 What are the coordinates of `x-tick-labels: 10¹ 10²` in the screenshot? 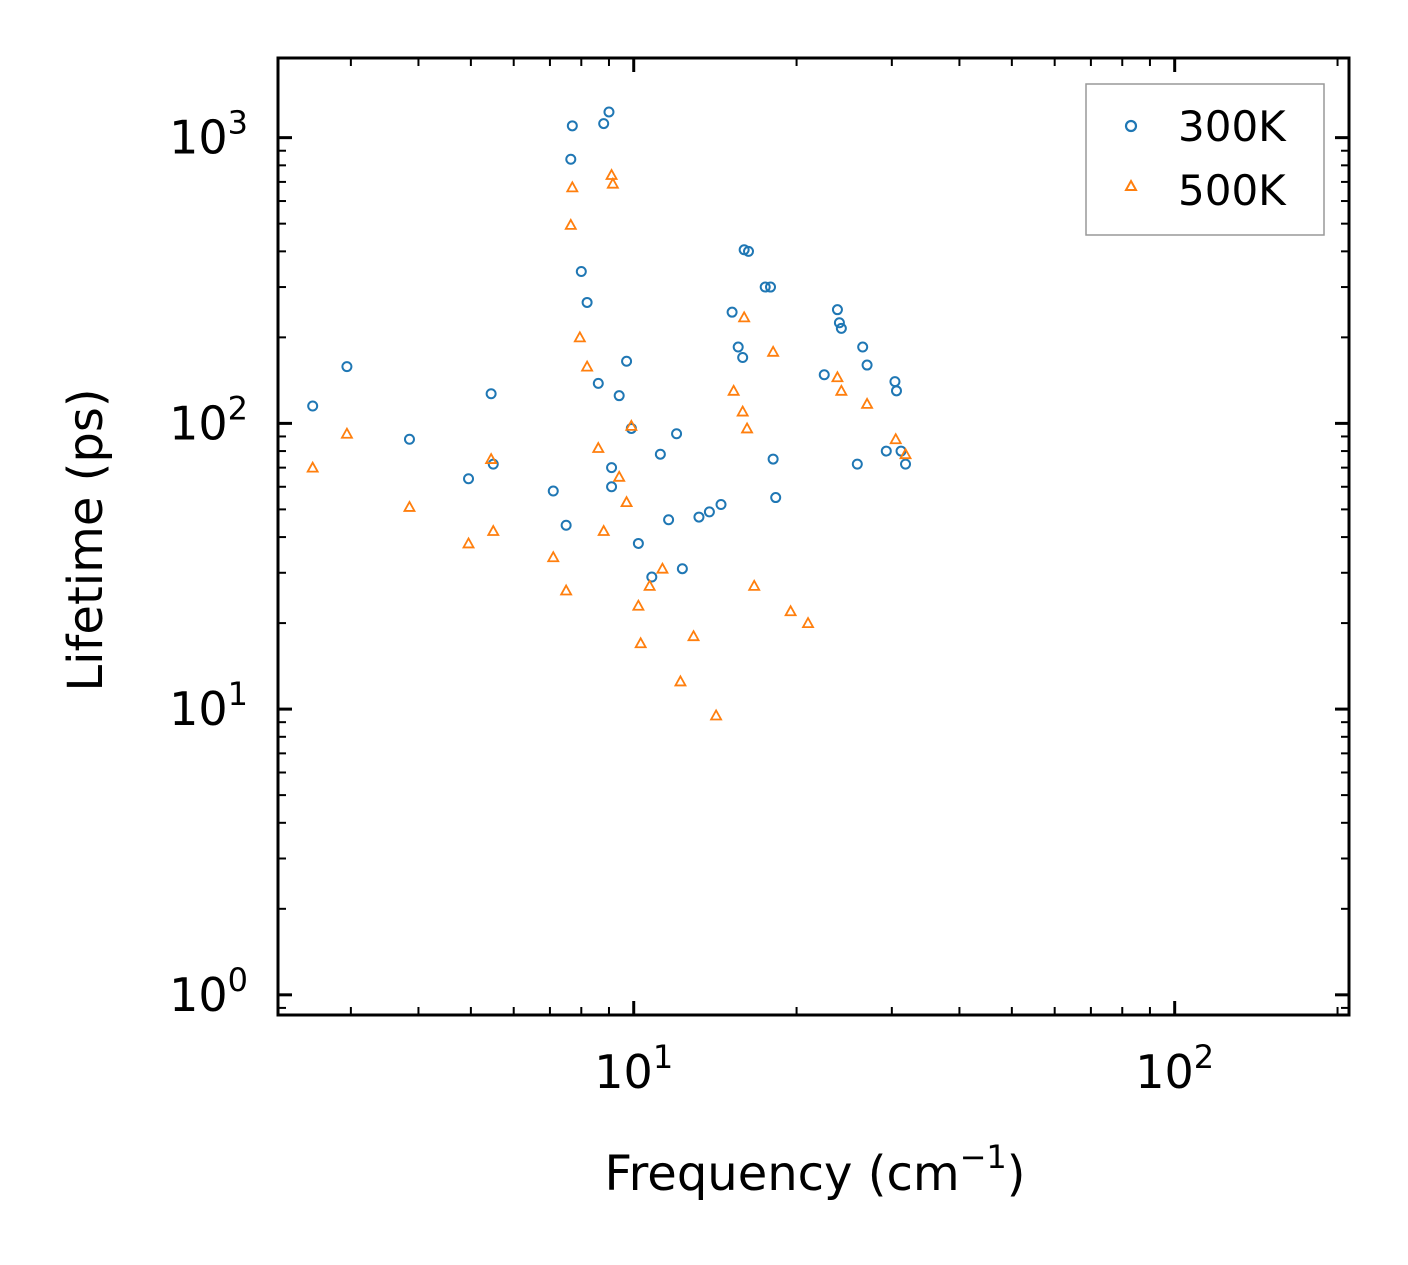 It's located at (904, 1068).